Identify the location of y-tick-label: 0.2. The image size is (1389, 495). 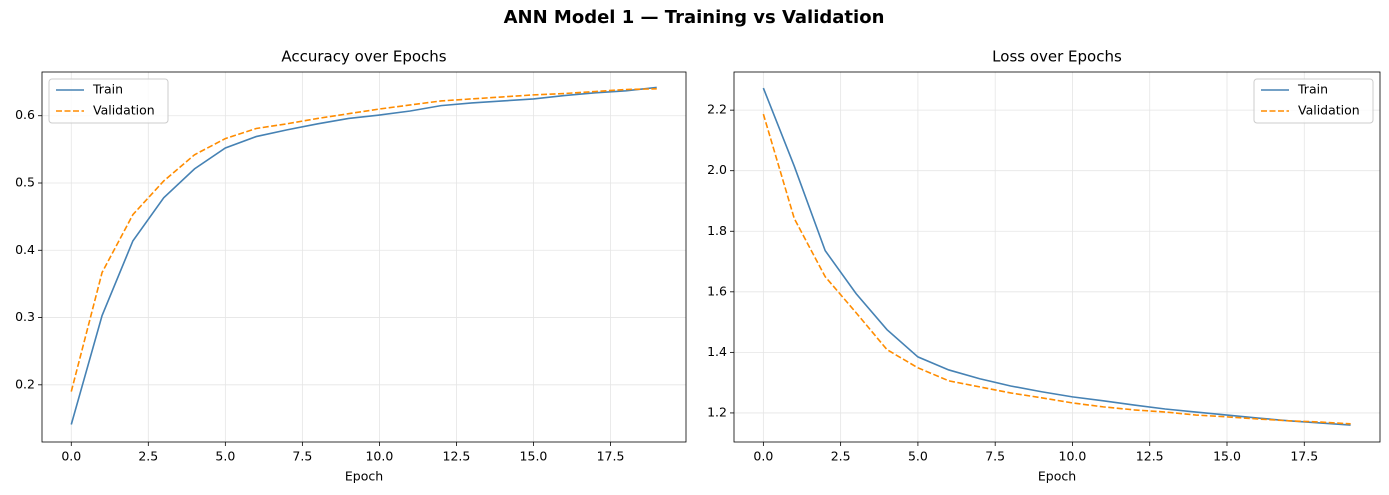
(25, 383).